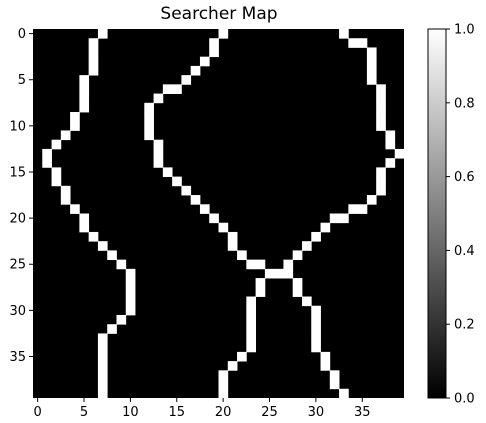 The width and height of the screenshot is (486, 423). Describe the element at coordinates (37, 412) in the screenshot. I see `x-tick-label: 0` at that location.